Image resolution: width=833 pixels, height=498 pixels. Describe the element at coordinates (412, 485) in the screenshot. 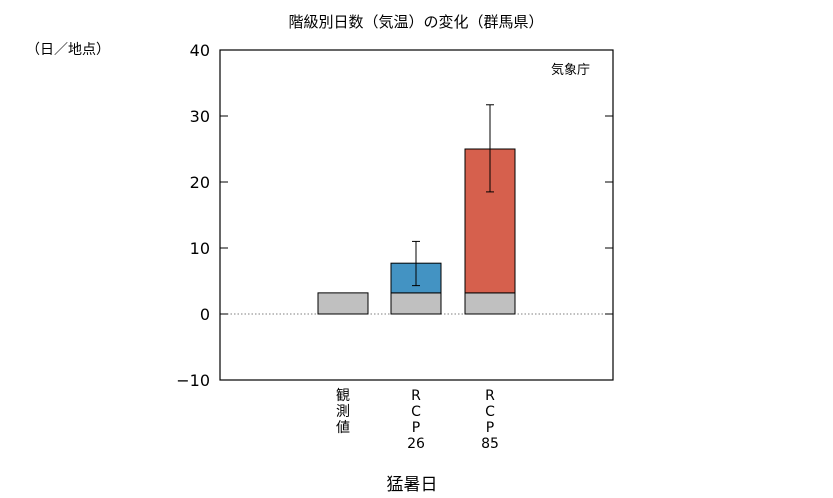

I see `x-axis-label: 猛暑日` at that location.